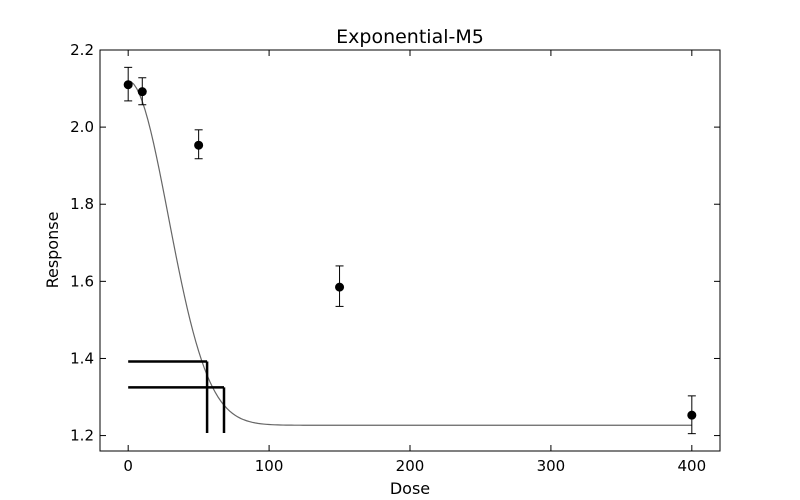 The height and width of the screenshot is (500, 800). I want to click on chart-title: Exponential-M5, so click(410, 37).